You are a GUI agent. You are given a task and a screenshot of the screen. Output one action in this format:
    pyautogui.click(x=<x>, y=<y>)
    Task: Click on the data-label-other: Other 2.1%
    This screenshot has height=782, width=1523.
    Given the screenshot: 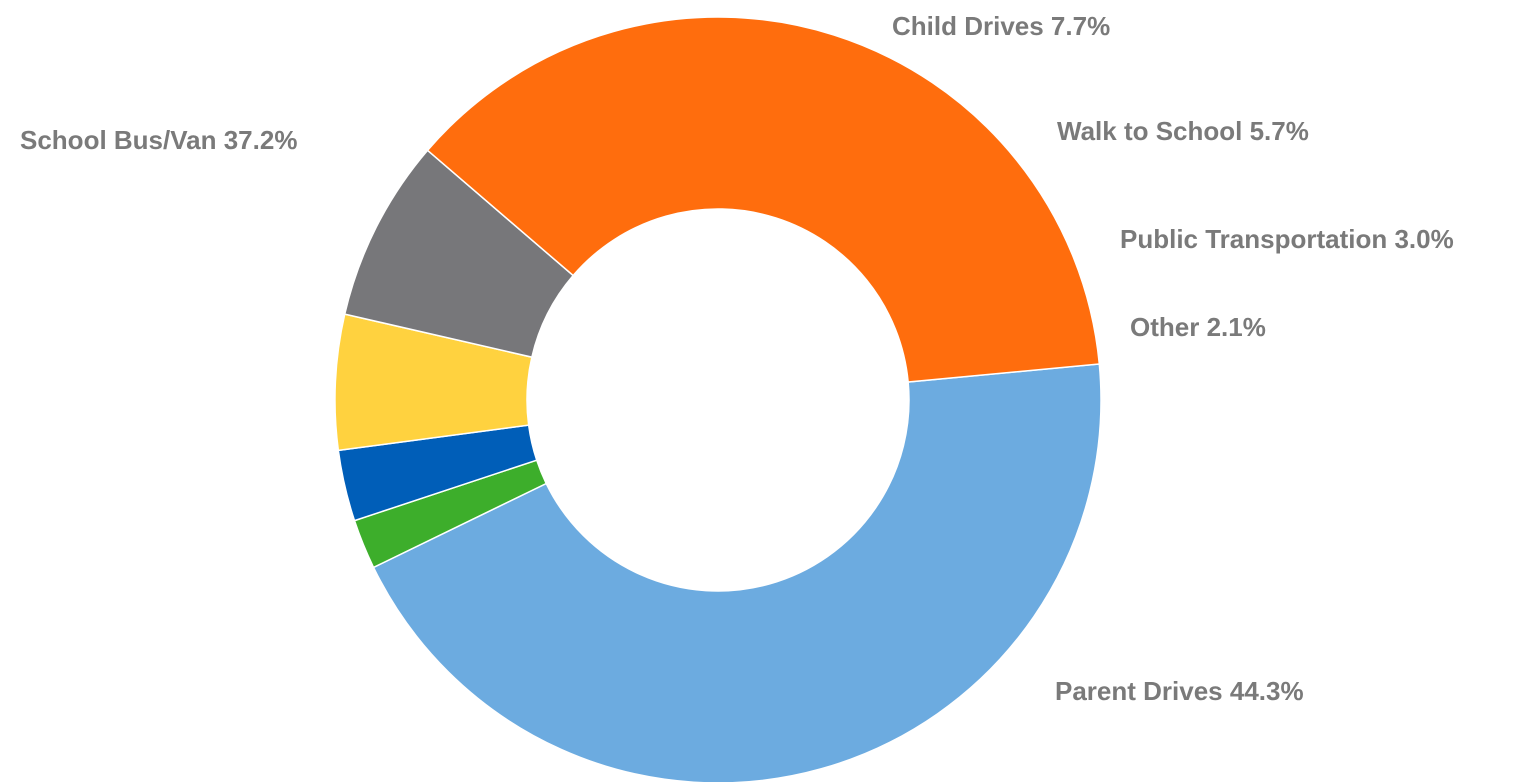 What is the action you would take?
    pyautogui.click(x=1198, y=327)
    